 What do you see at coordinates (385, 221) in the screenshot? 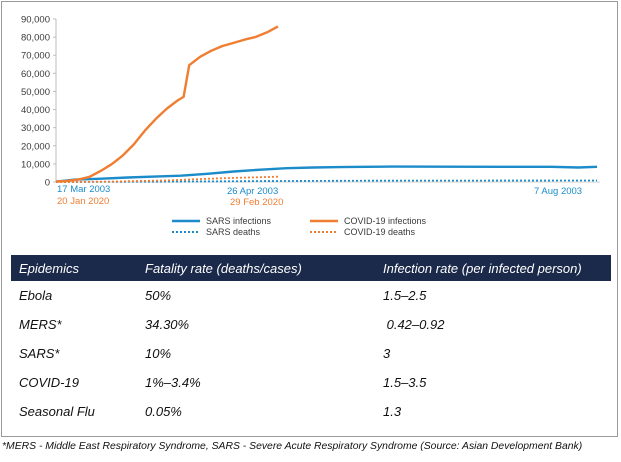
I see `legend-label-covid-infections: COVID-19 infections` at bounding box center [385, 221].